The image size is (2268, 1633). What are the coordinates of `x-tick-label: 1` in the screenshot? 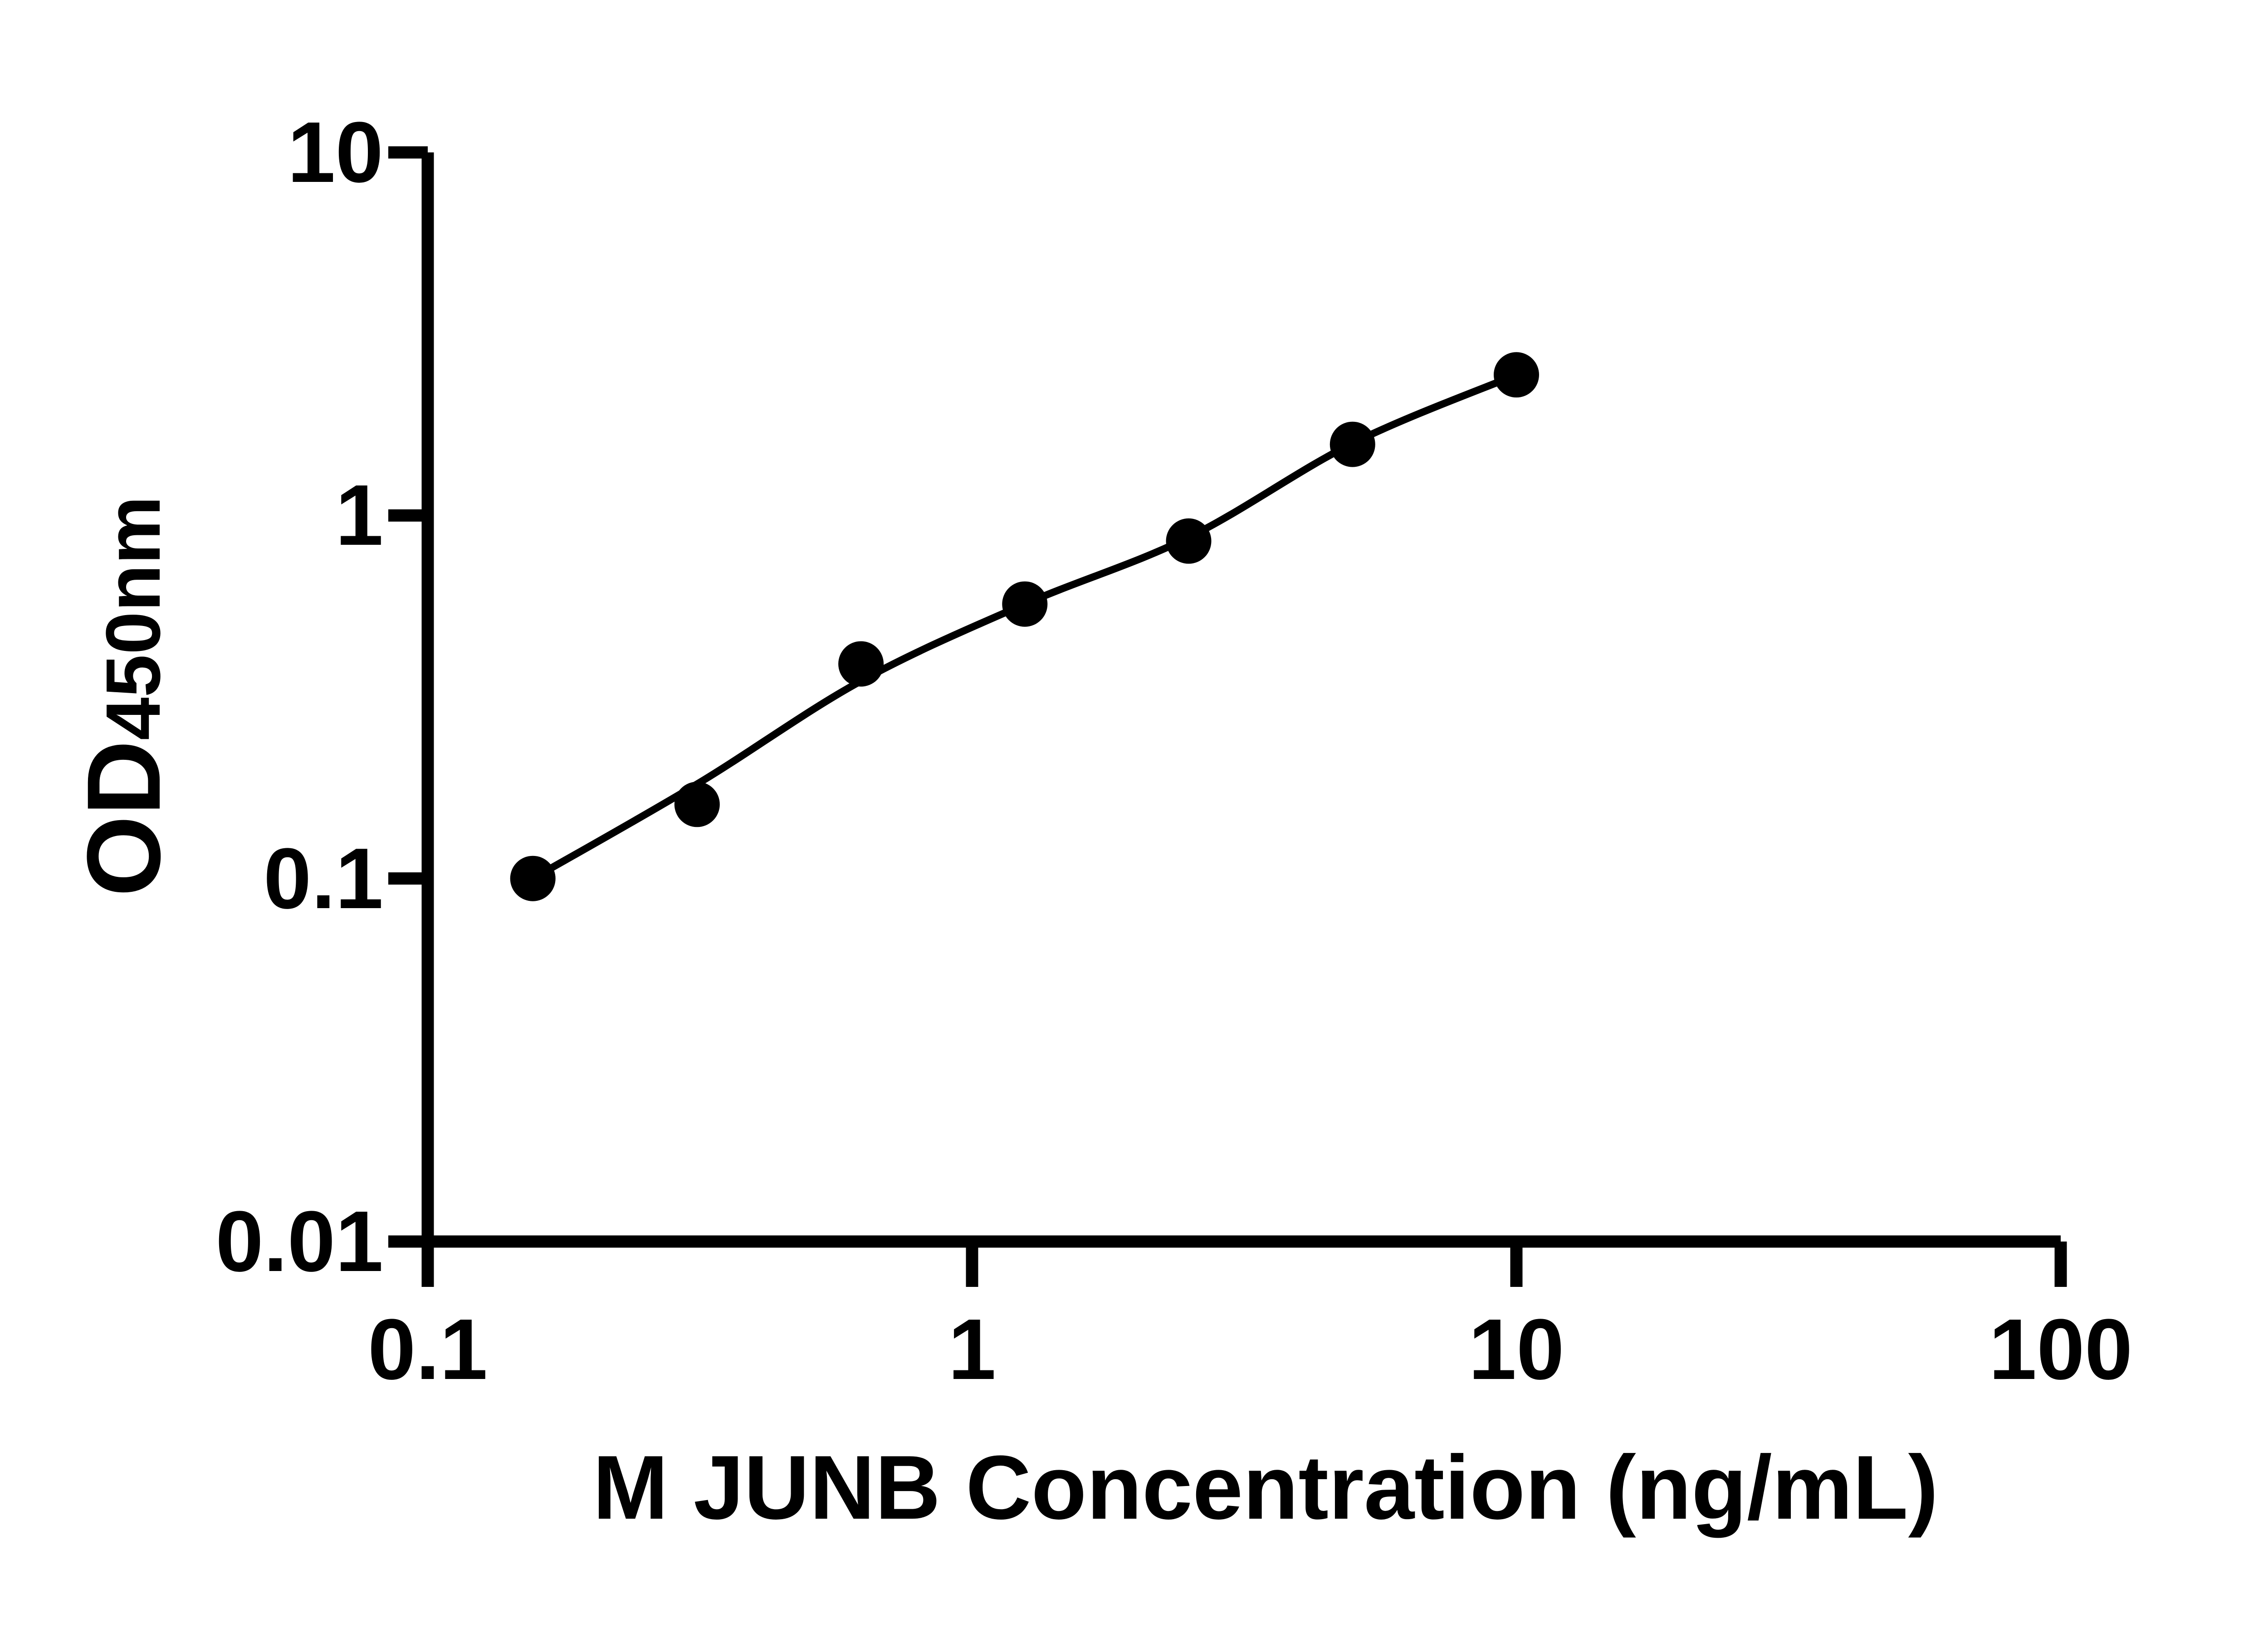 It's located at (972, 1349).